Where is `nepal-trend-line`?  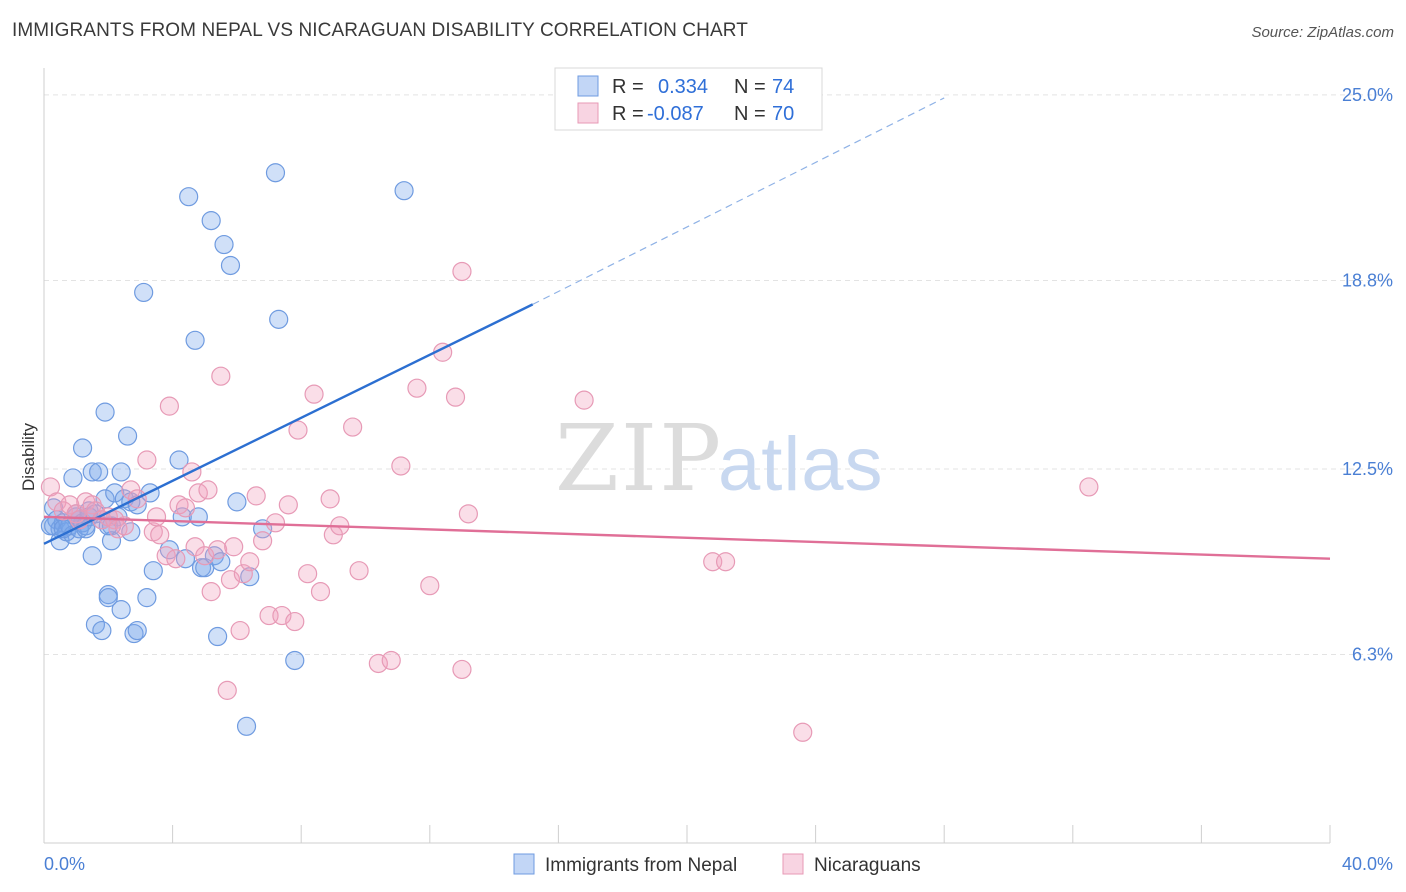
nepal-trend-line is located at coordinates (288, 424).